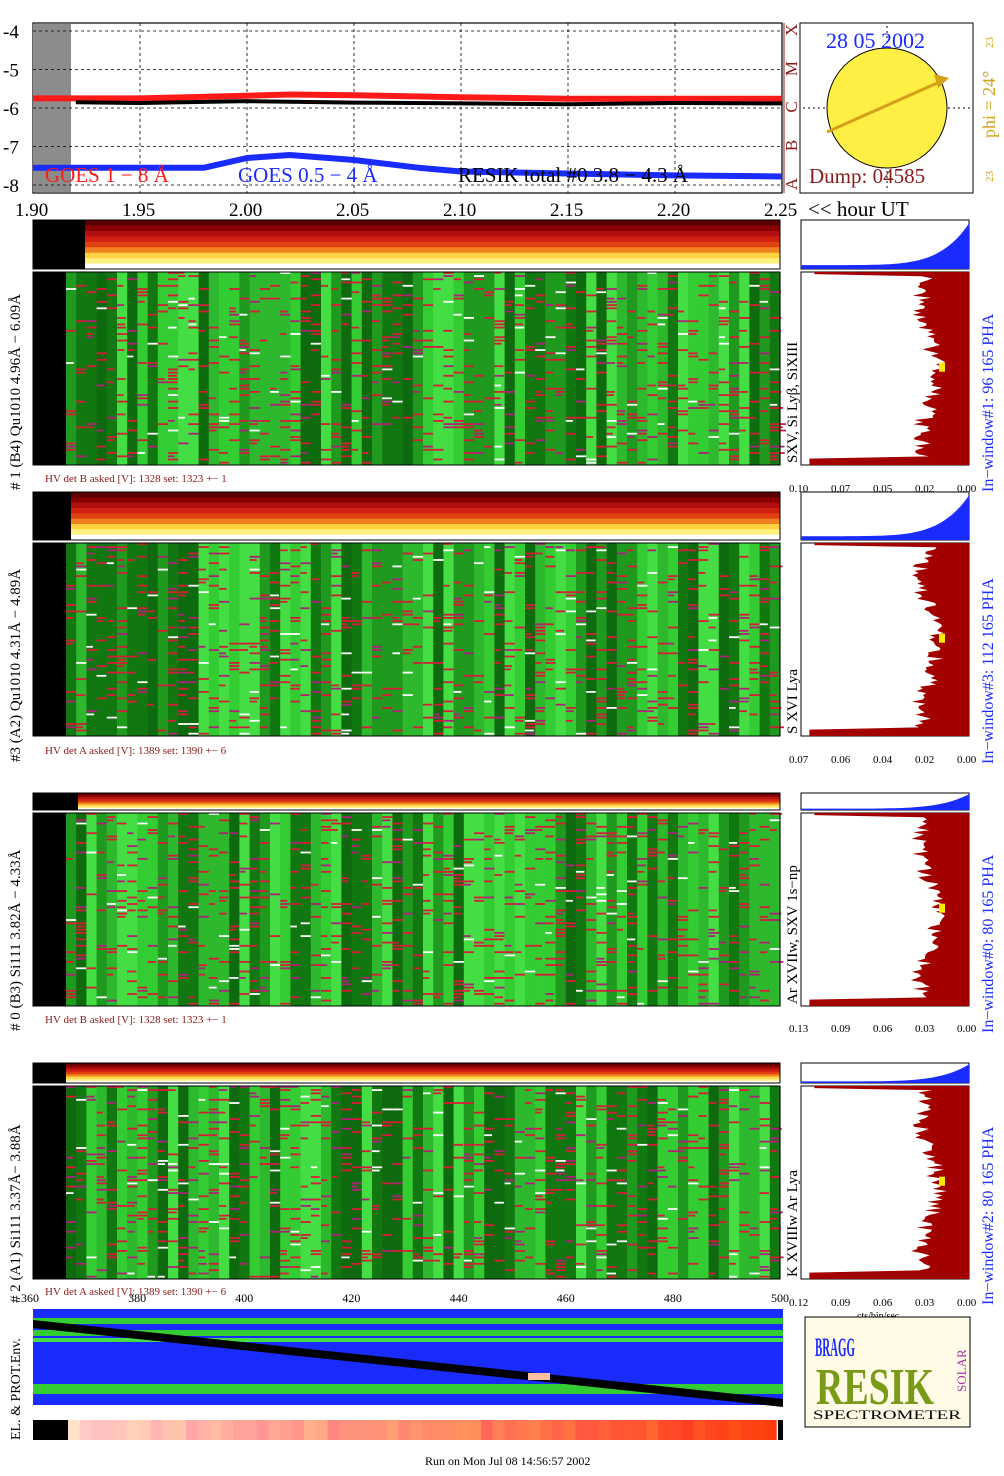  What do you see at coordinates (408, 1321) in the screenshot?
I see `environment-stripe` at bounding box center [408, 1321].